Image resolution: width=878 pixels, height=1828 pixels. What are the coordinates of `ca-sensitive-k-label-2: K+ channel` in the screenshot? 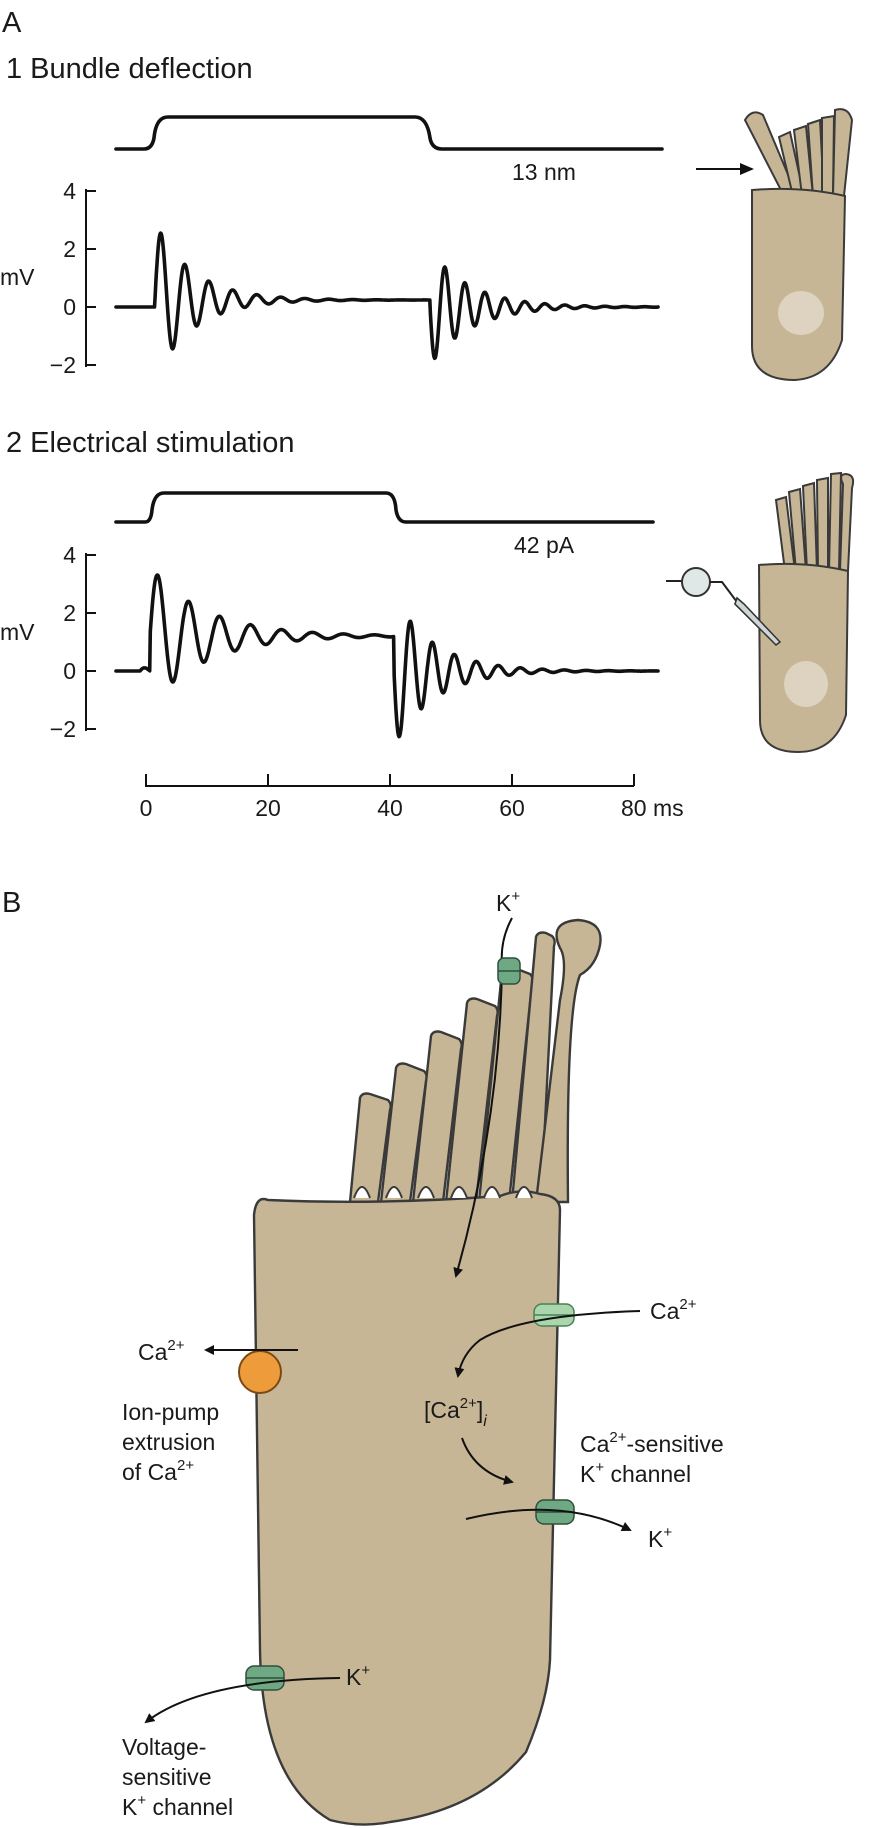 It's located at (635, 1473).